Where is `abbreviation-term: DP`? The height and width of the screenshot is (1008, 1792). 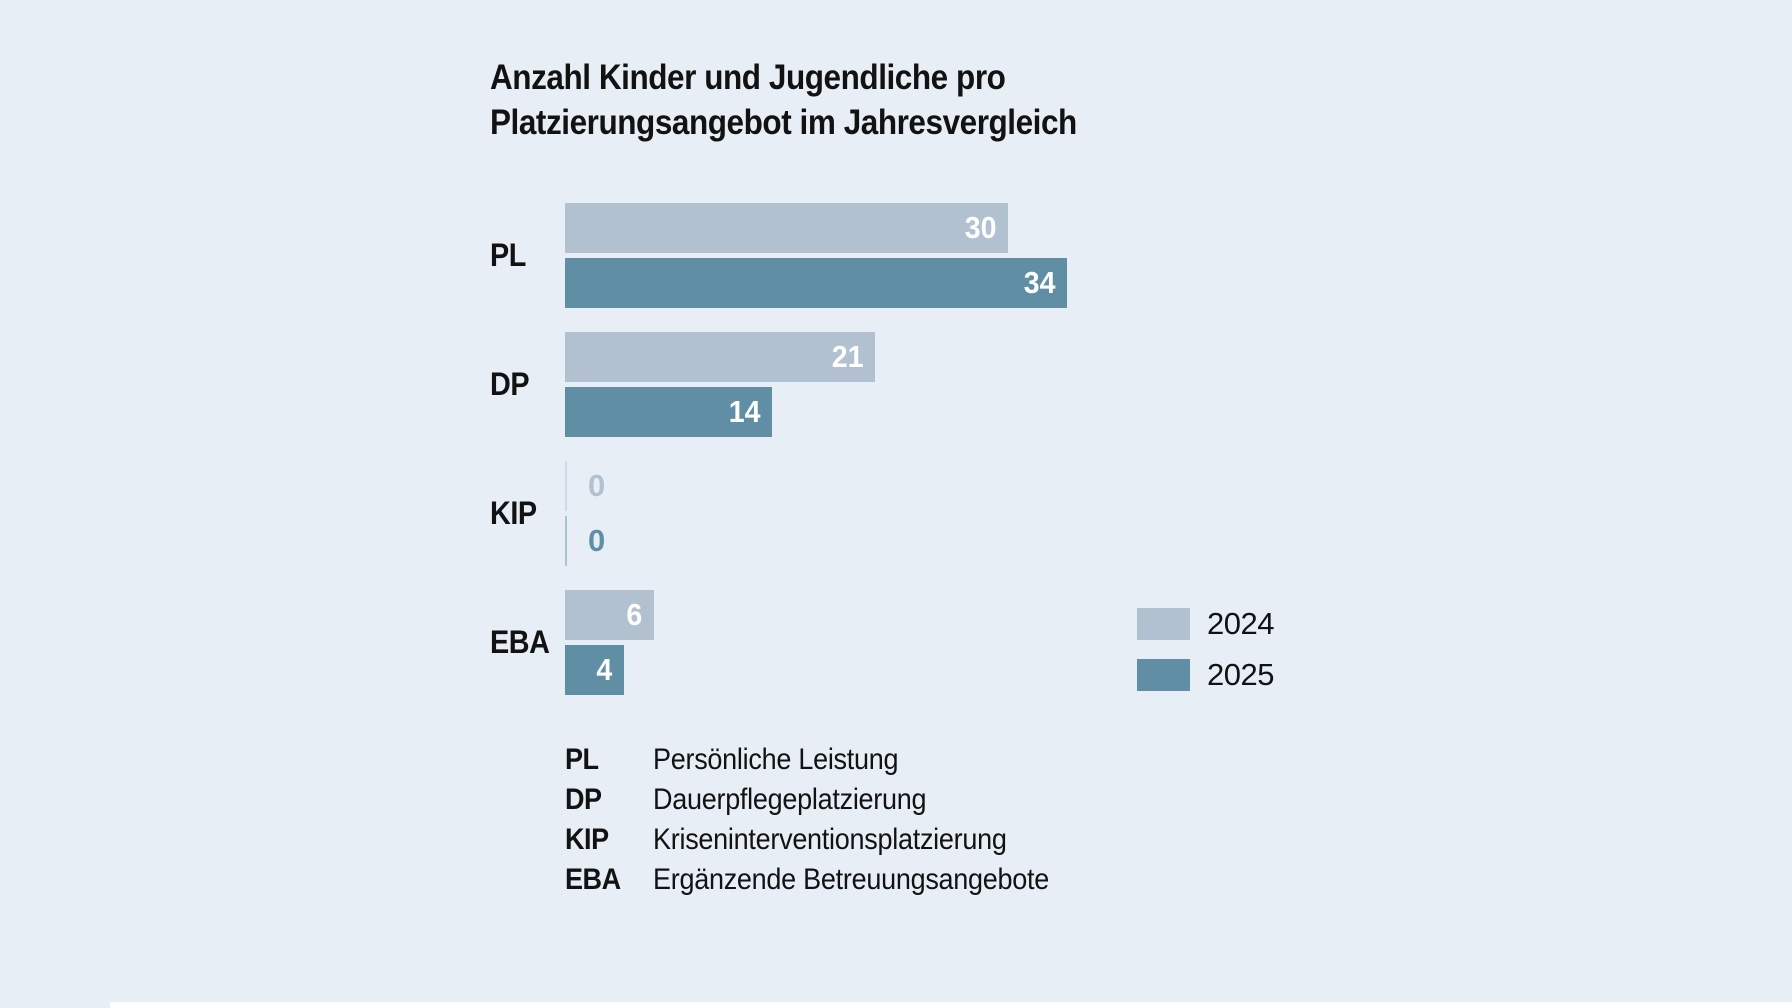
abbreviation-term: DP is located at coordinates (583, 799).